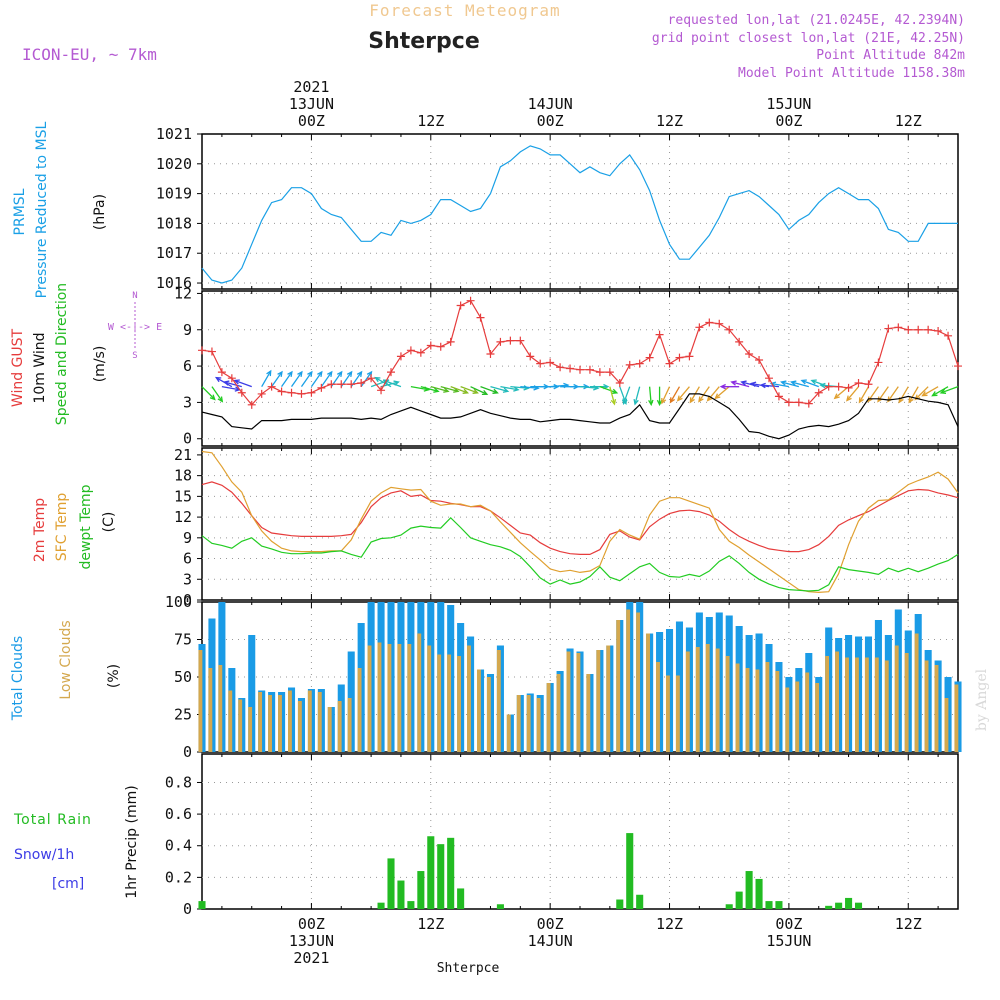 The width and height of the screenshot is (1000, 1000). Describe the element at coordinates (86, 526) in the screenshot. I see `temp-label-dewpt: dewpt Temp` at that location.